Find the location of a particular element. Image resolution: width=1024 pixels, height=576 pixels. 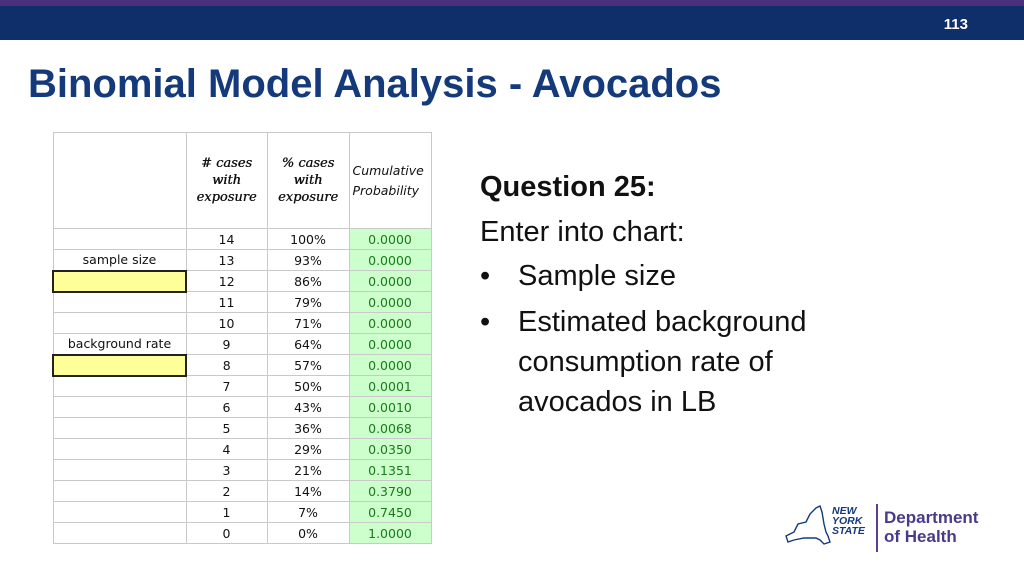

slide-title: Binomial Model Analysis - Avocados is located at coordinates (375, 84).